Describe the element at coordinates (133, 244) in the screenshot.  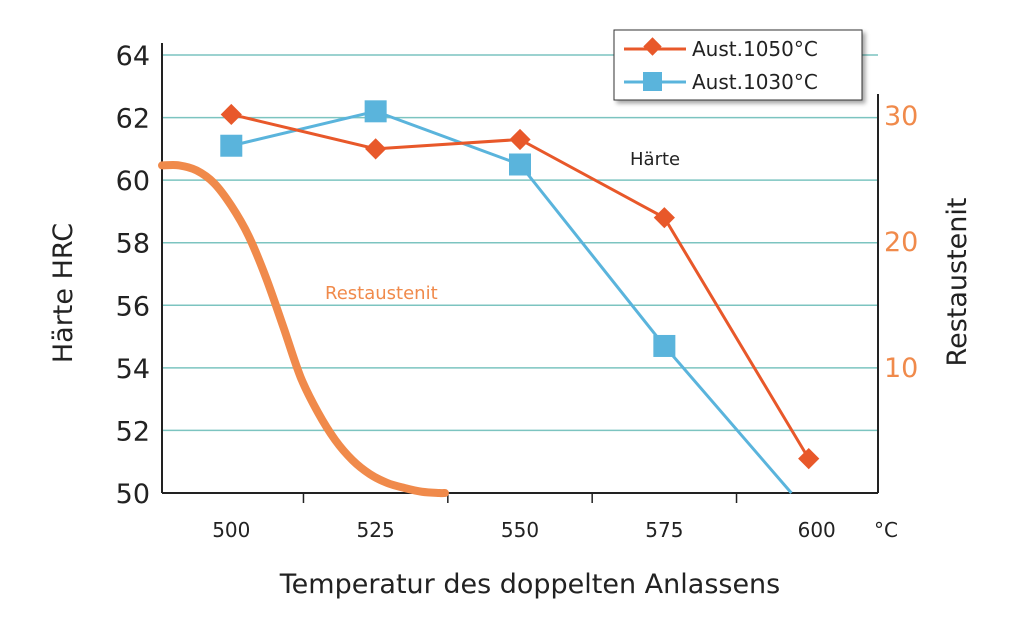
I see `y-tick-label: 58` at that location.